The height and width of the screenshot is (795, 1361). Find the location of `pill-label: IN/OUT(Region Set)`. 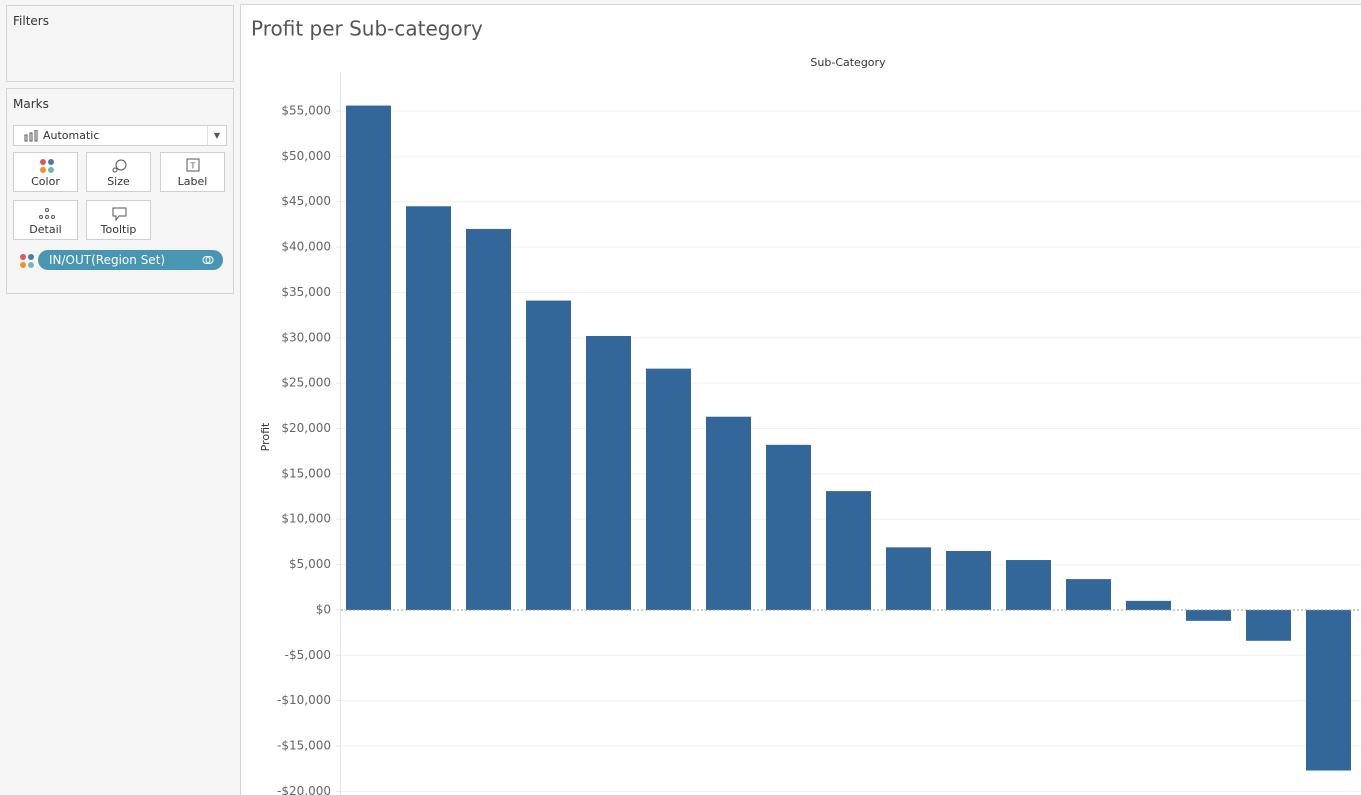

pill-label: IN/OUT(Region Set) is located at coordinates (107, 260).